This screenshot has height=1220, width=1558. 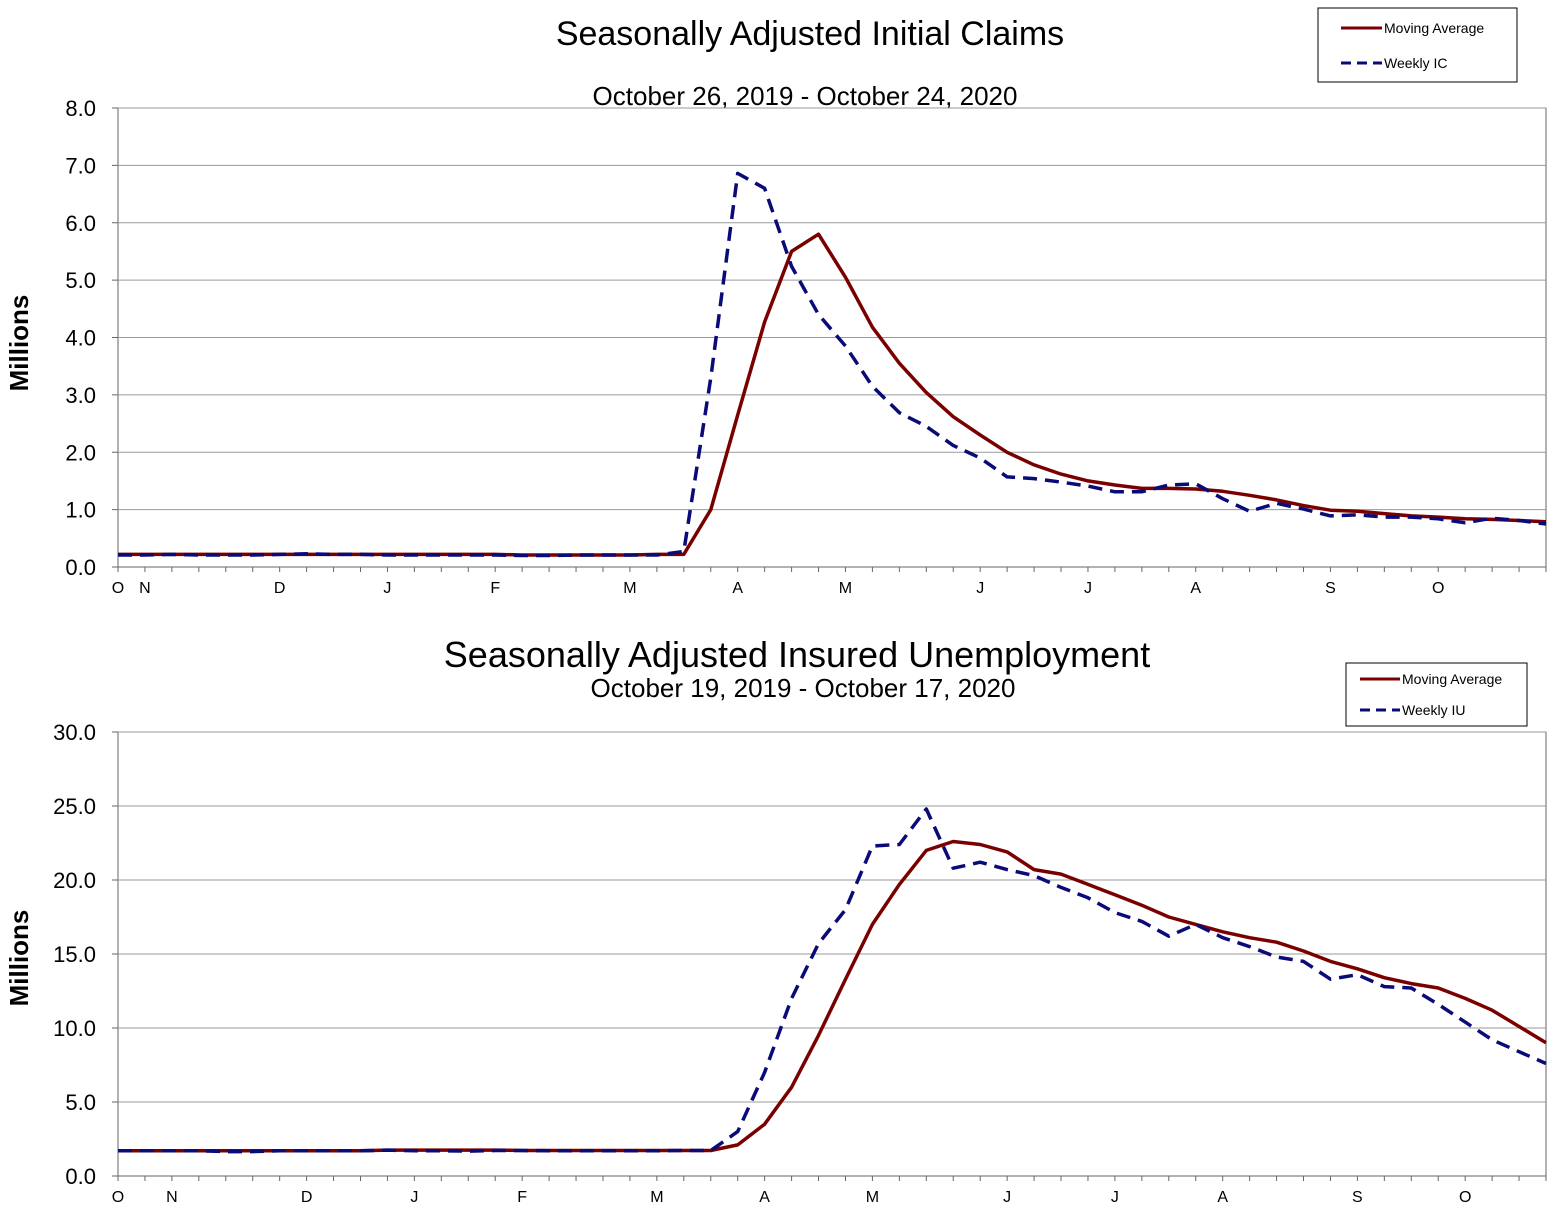 What do you see at coordinates (80, 108) in the screenshot?
I see `y-tick-label: 8.0` at bounding box center [80, 108].